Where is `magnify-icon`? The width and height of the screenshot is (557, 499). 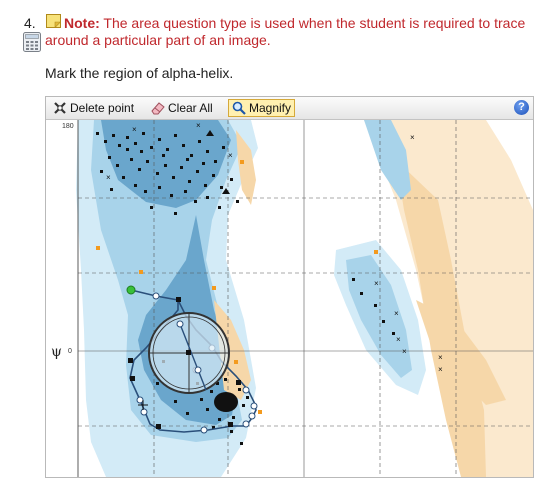 magnify-icon is located at coordinates (239, 108).